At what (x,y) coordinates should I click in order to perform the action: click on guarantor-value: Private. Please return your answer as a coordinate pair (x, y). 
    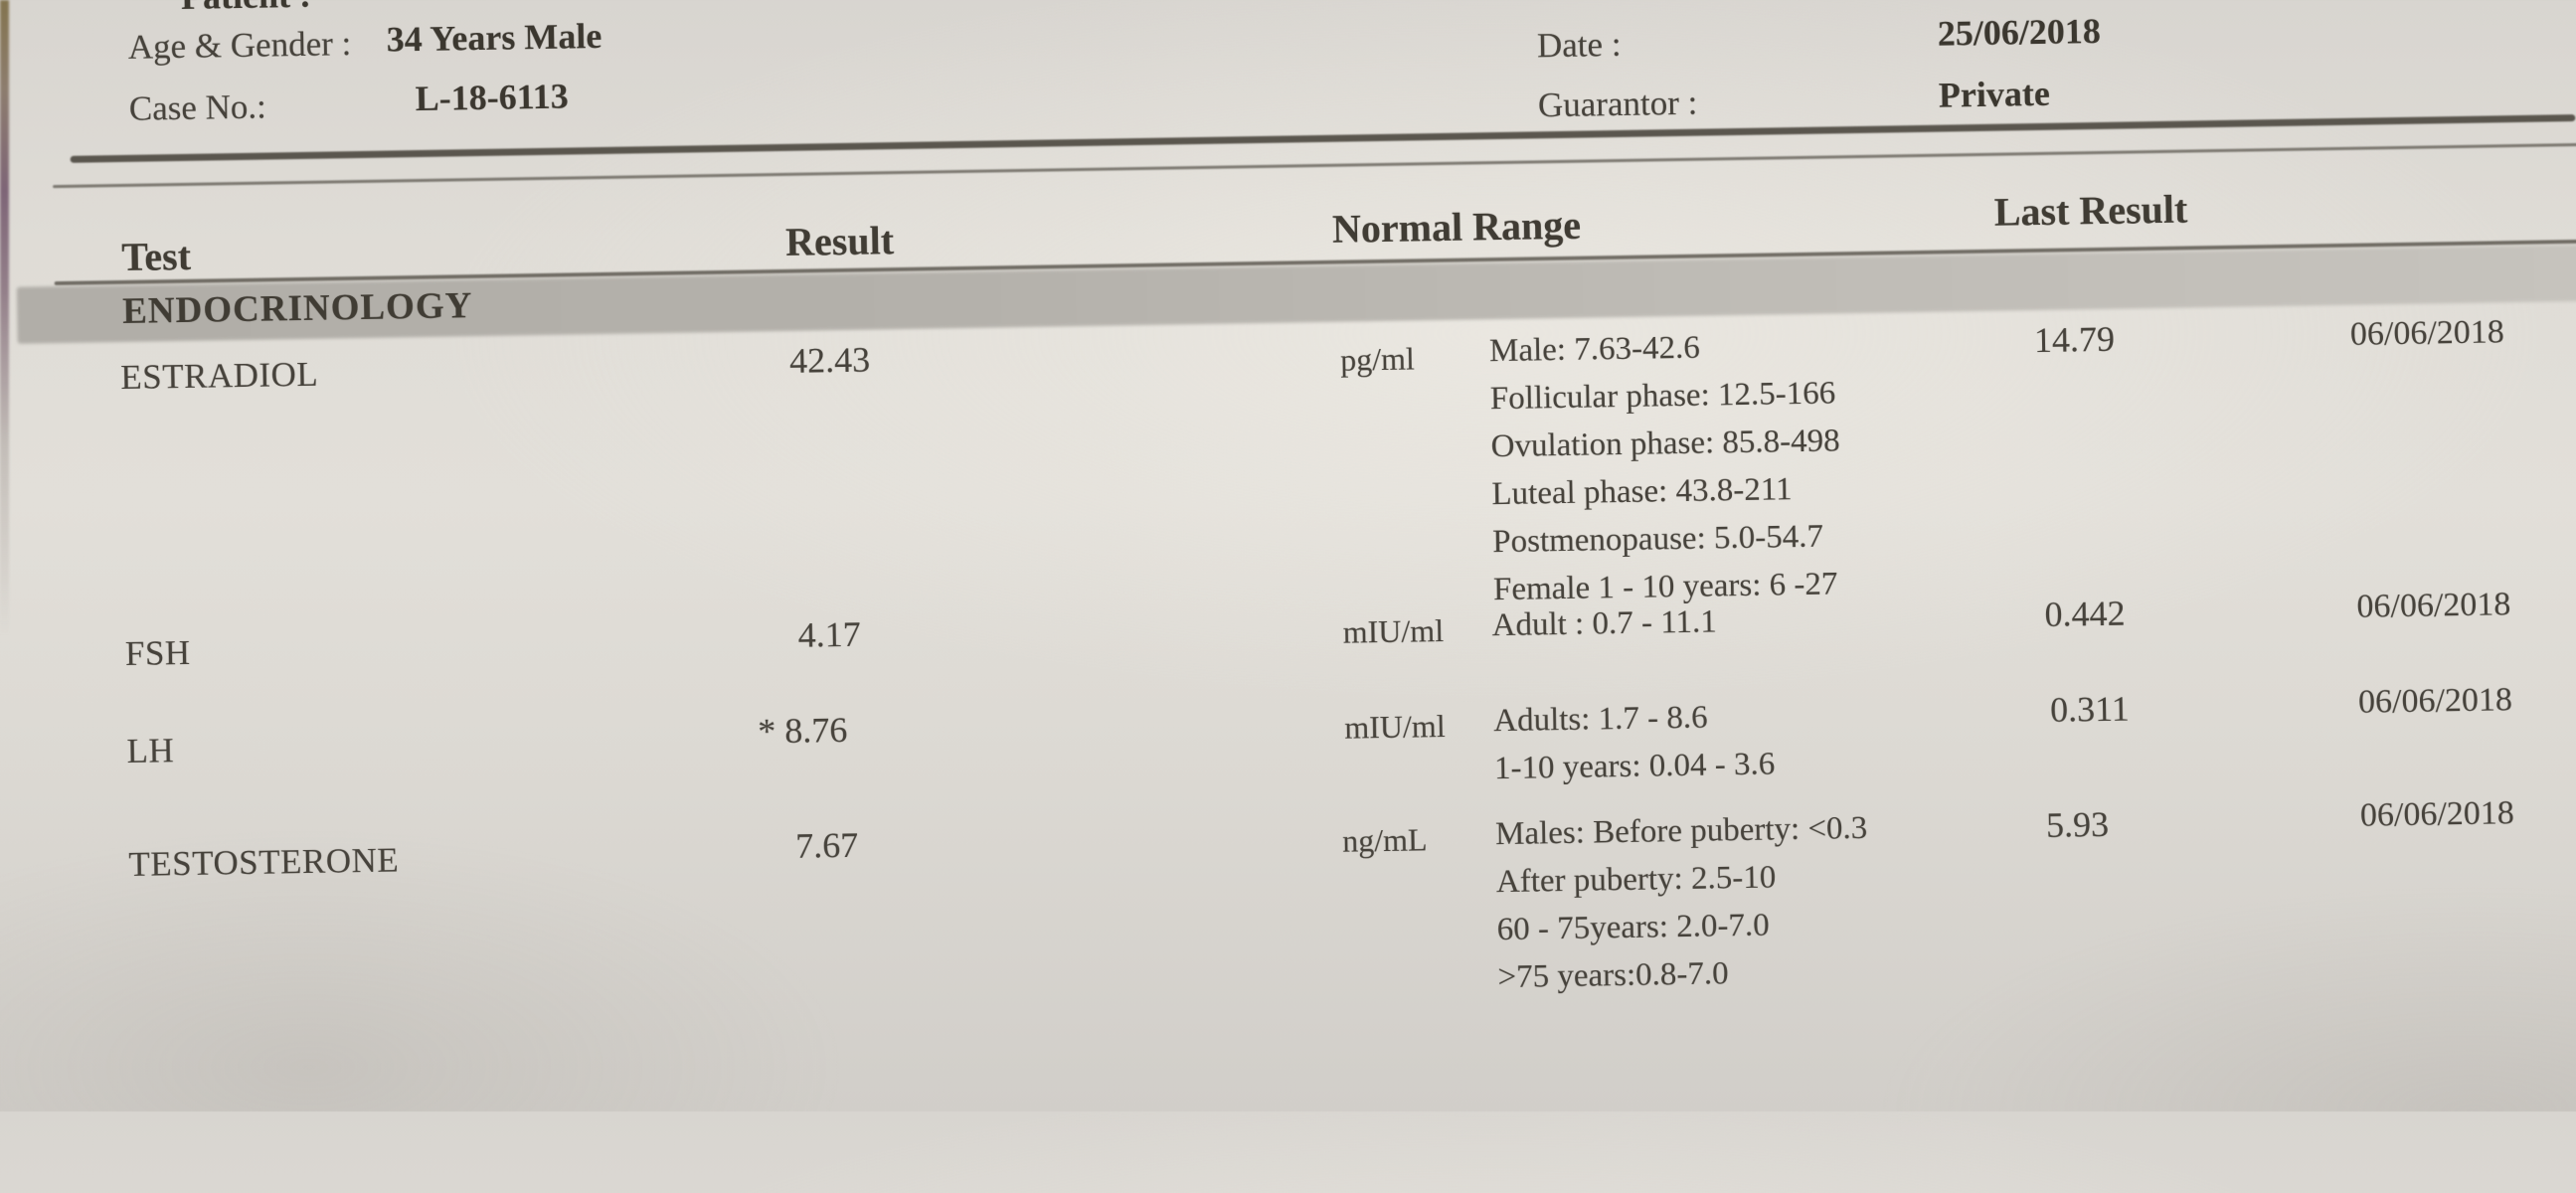
    Looking at the image, I should click on (1994, 94).